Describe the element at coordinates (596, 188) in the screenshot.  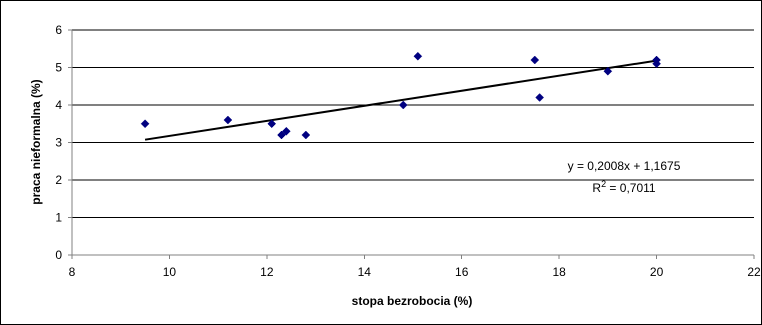
I see `r-squared-symbol: R` at that location.